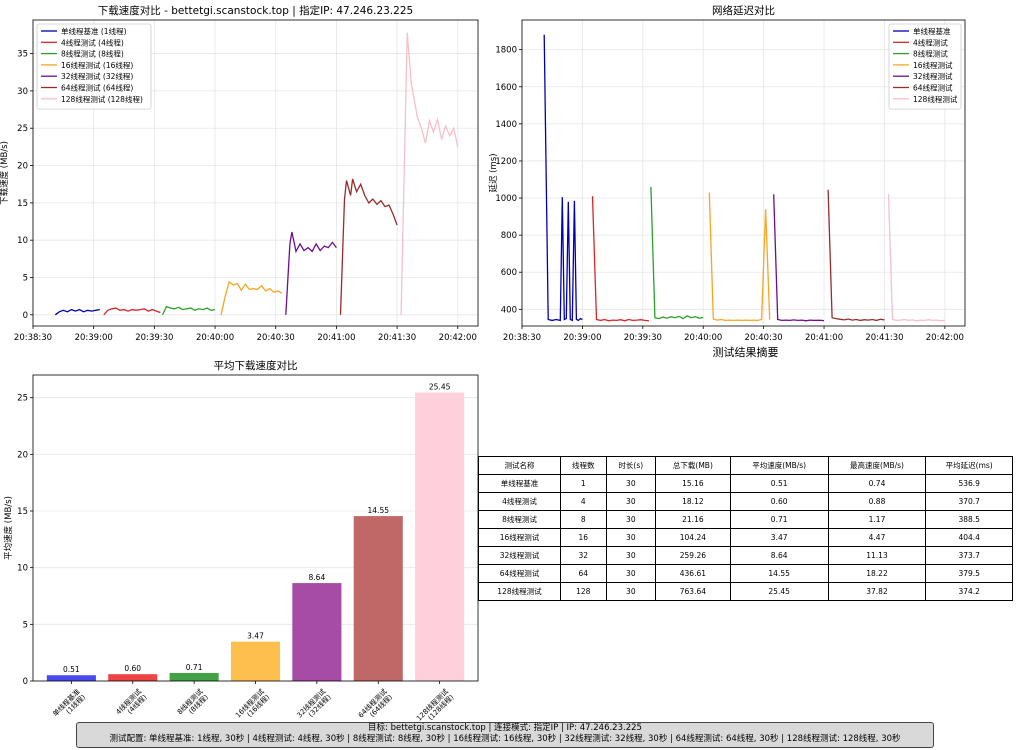  What do you see at coordinates (933, 76) in the screenshot?
I see `legend-label: 32线程测试` at bounding box center [933, 76].